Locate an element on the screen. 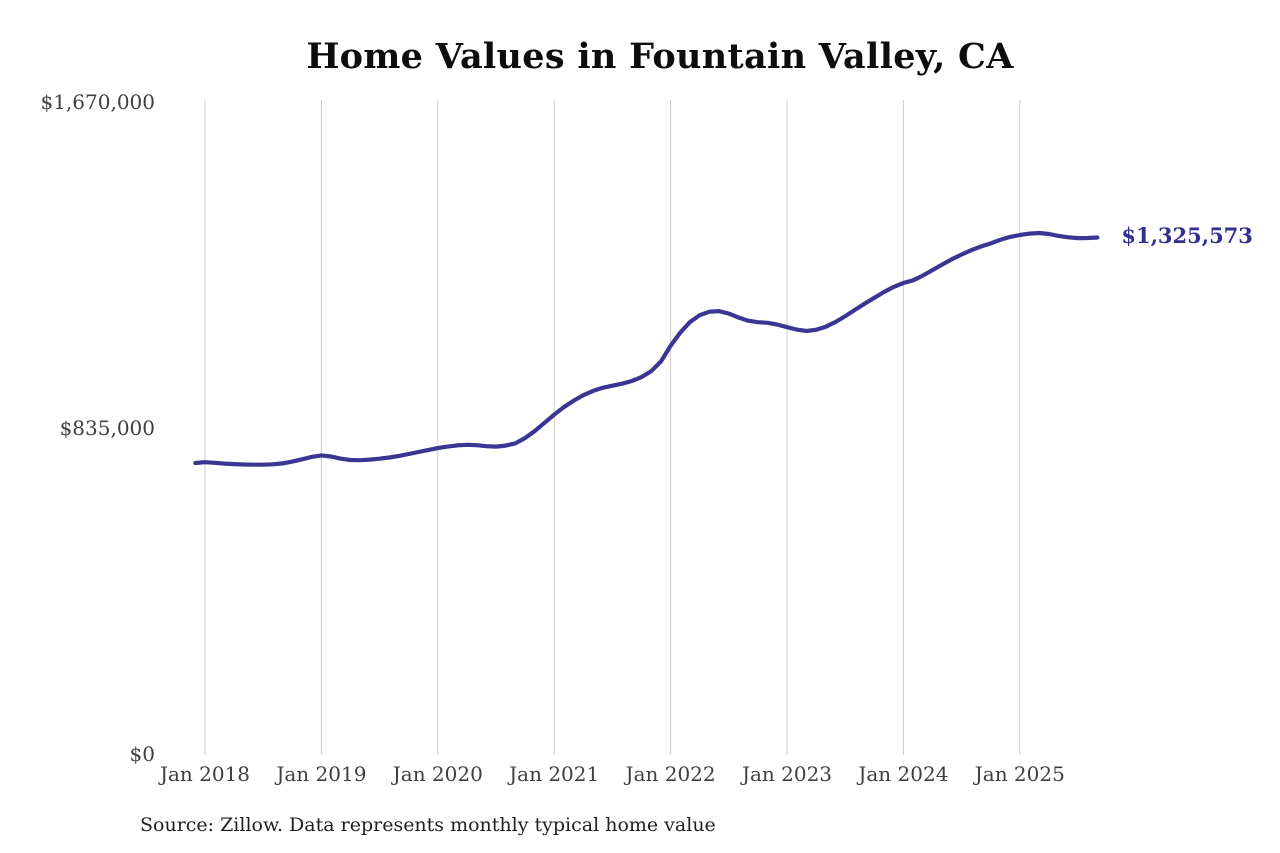  x-tick-label: Jan 2025 is located at coordinates (1019, 774).